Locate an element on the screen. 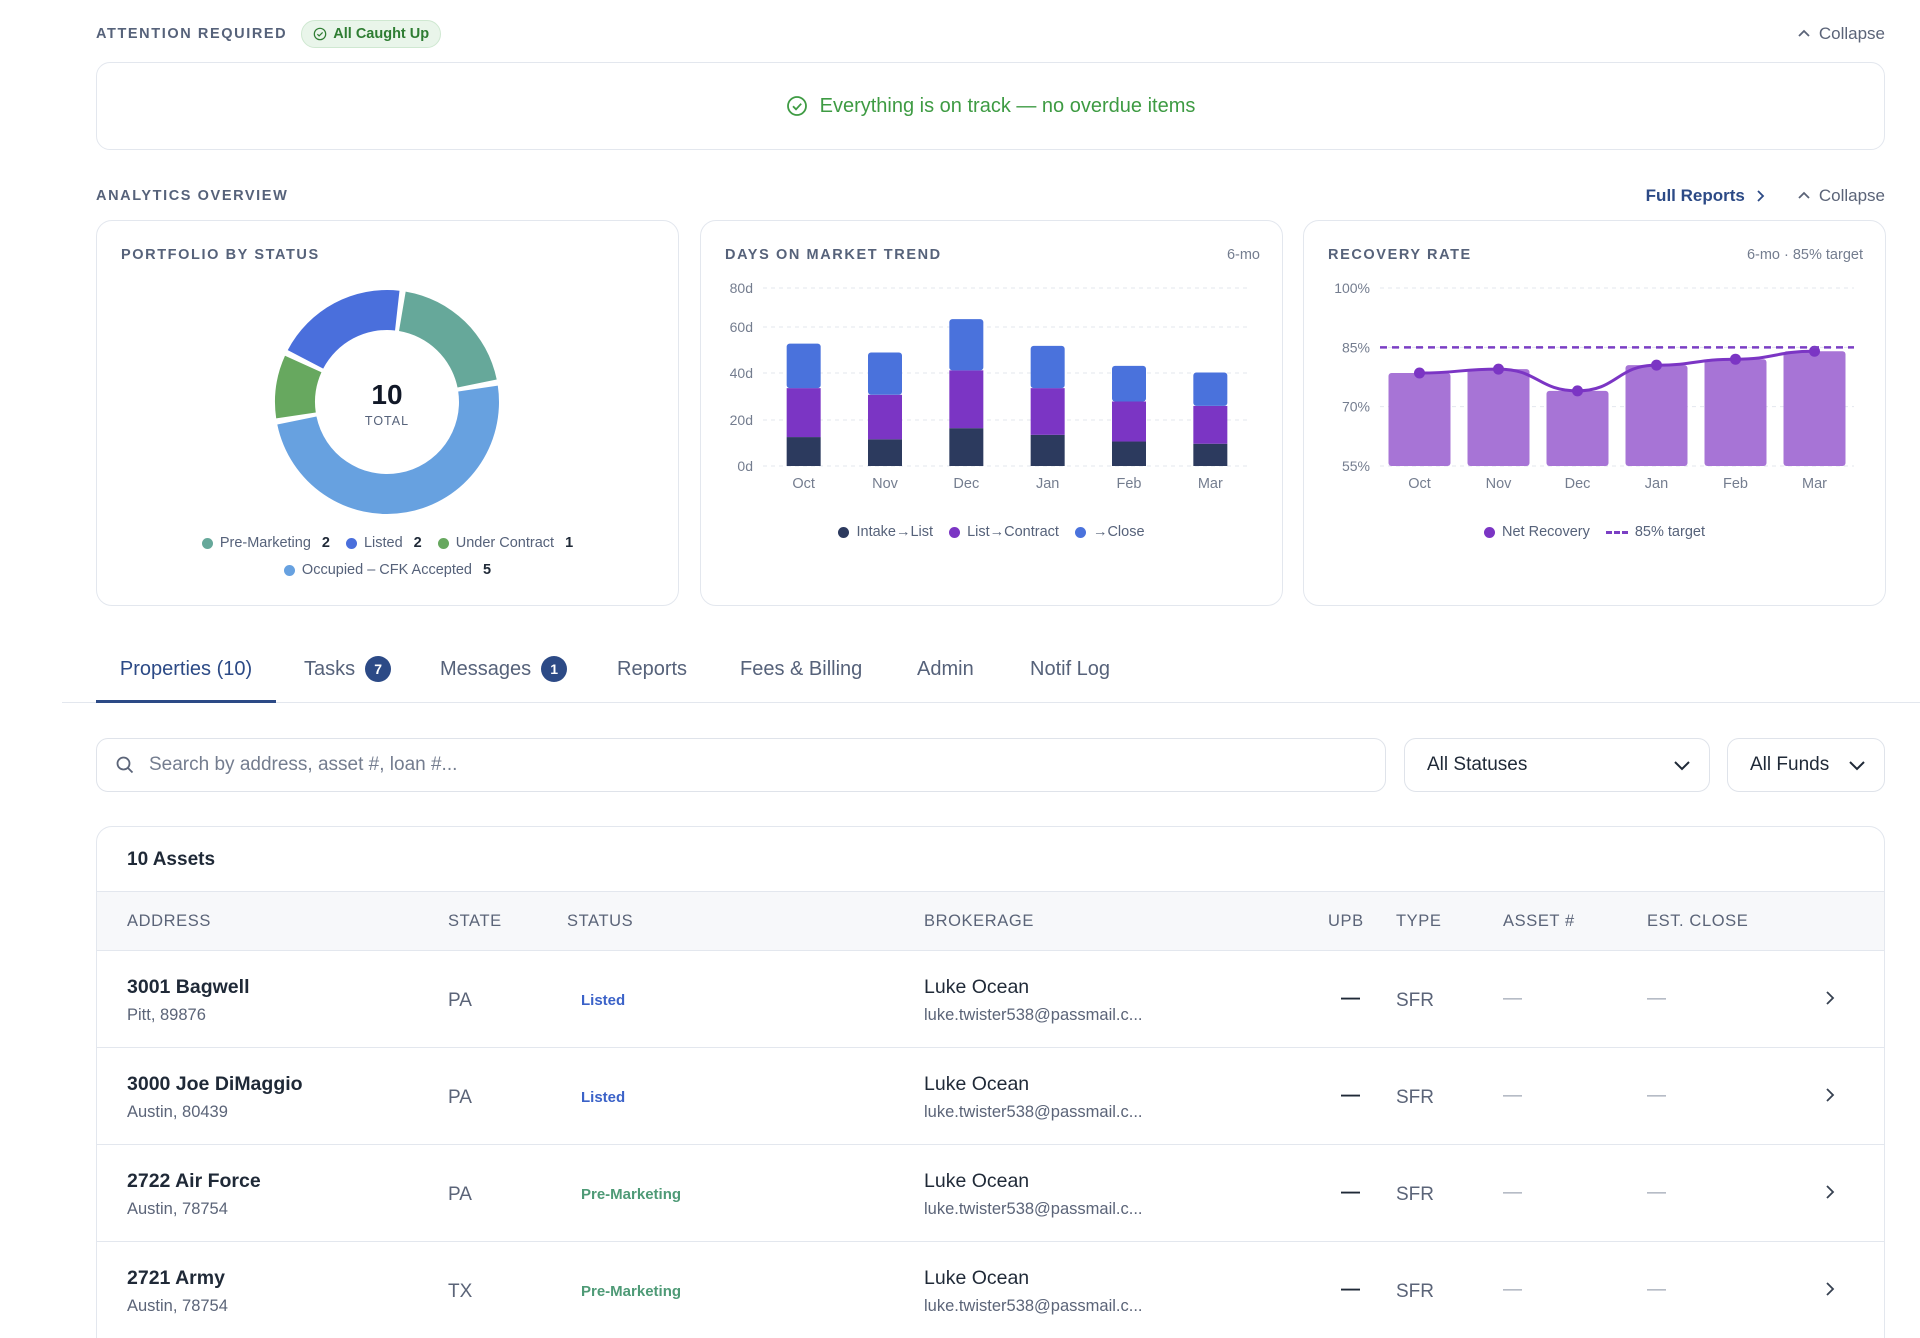  row-status: Listed is located at coordinates (603, 1097).